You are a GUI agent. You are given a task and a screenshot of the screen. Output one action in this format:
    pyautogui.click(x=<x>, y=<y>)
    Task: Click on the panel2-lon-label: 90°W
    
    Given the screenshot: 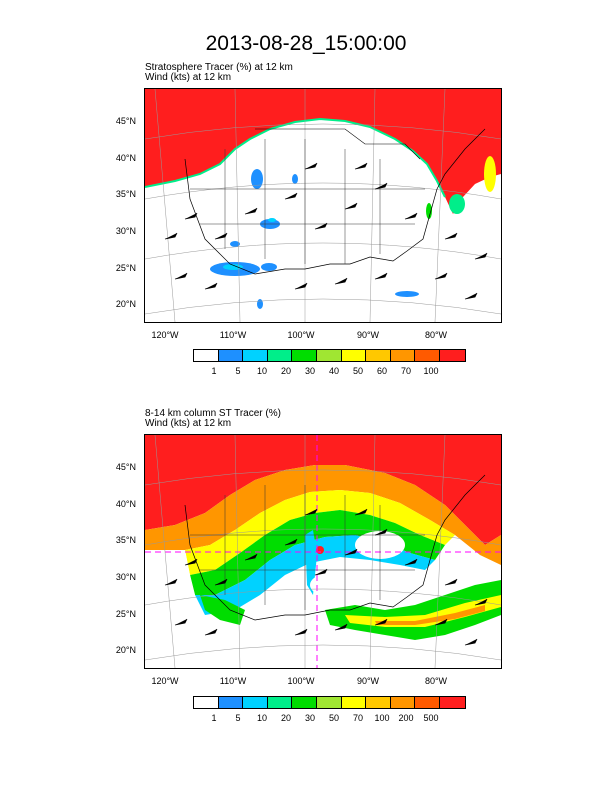 What is the action you would take?
    pyautogui.click(x=368, y=681)
    